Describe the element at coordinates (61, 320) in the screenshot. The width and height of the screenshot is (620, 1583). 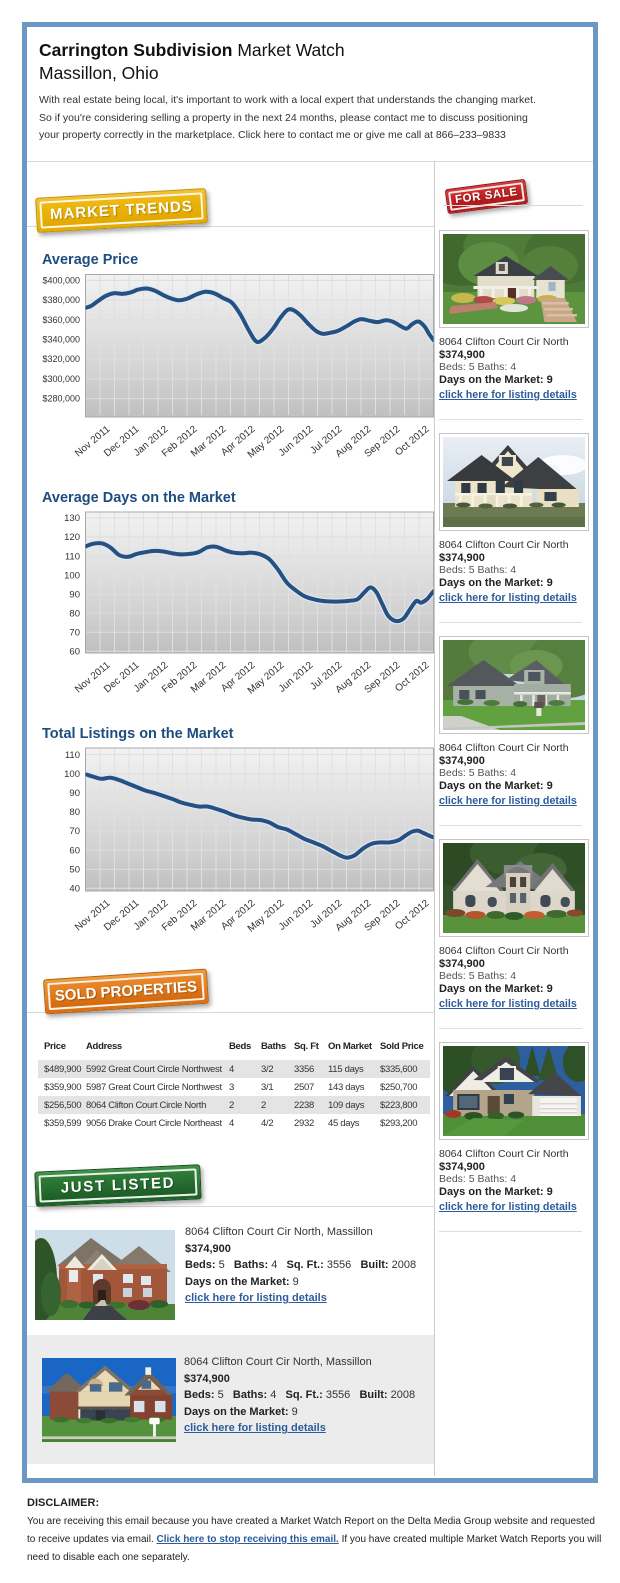
I see `svg-text: $360,000` at that location.